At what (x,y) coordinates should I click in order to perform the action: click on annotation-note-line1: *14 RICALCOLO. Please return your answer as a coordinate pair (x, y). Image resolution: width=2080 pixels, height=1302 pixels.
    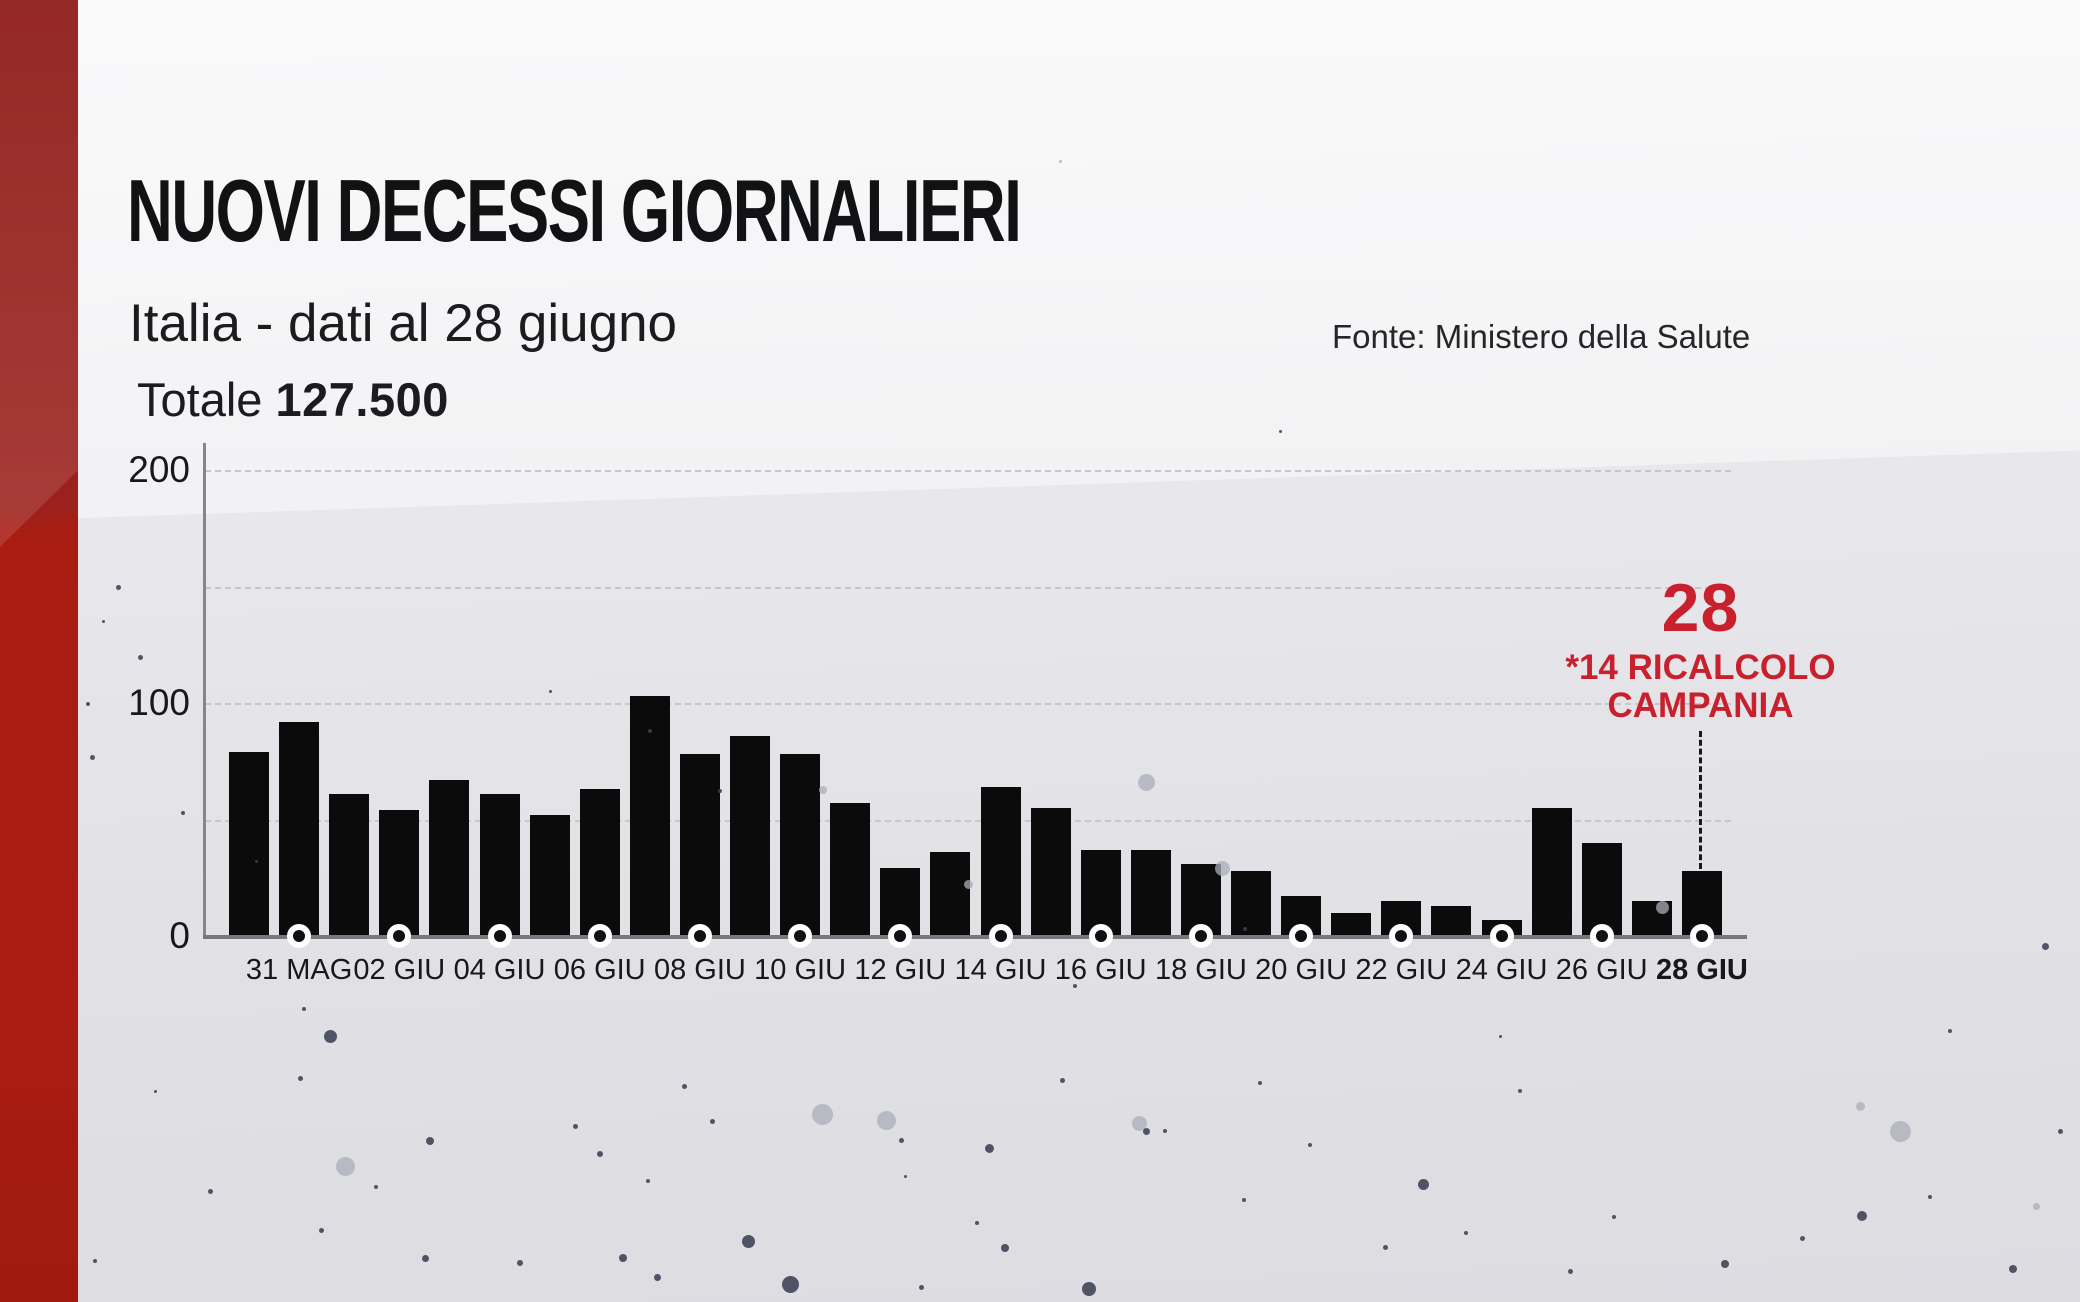
    Looking at the image, I should click on (1700, 667).